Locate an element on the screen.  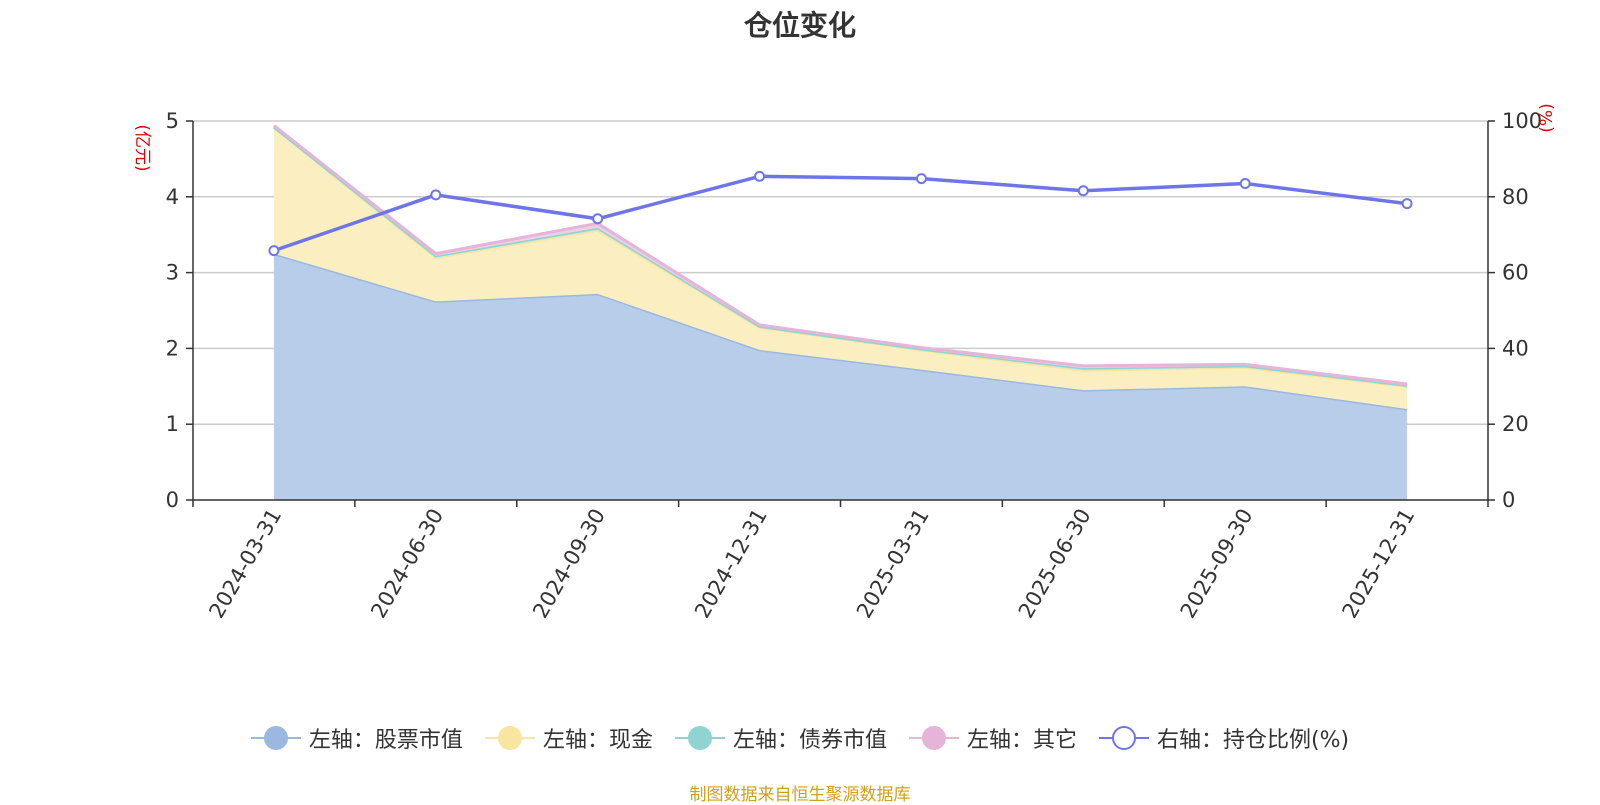
right-tick-label: 20 is located at coordinates (1515, 424).